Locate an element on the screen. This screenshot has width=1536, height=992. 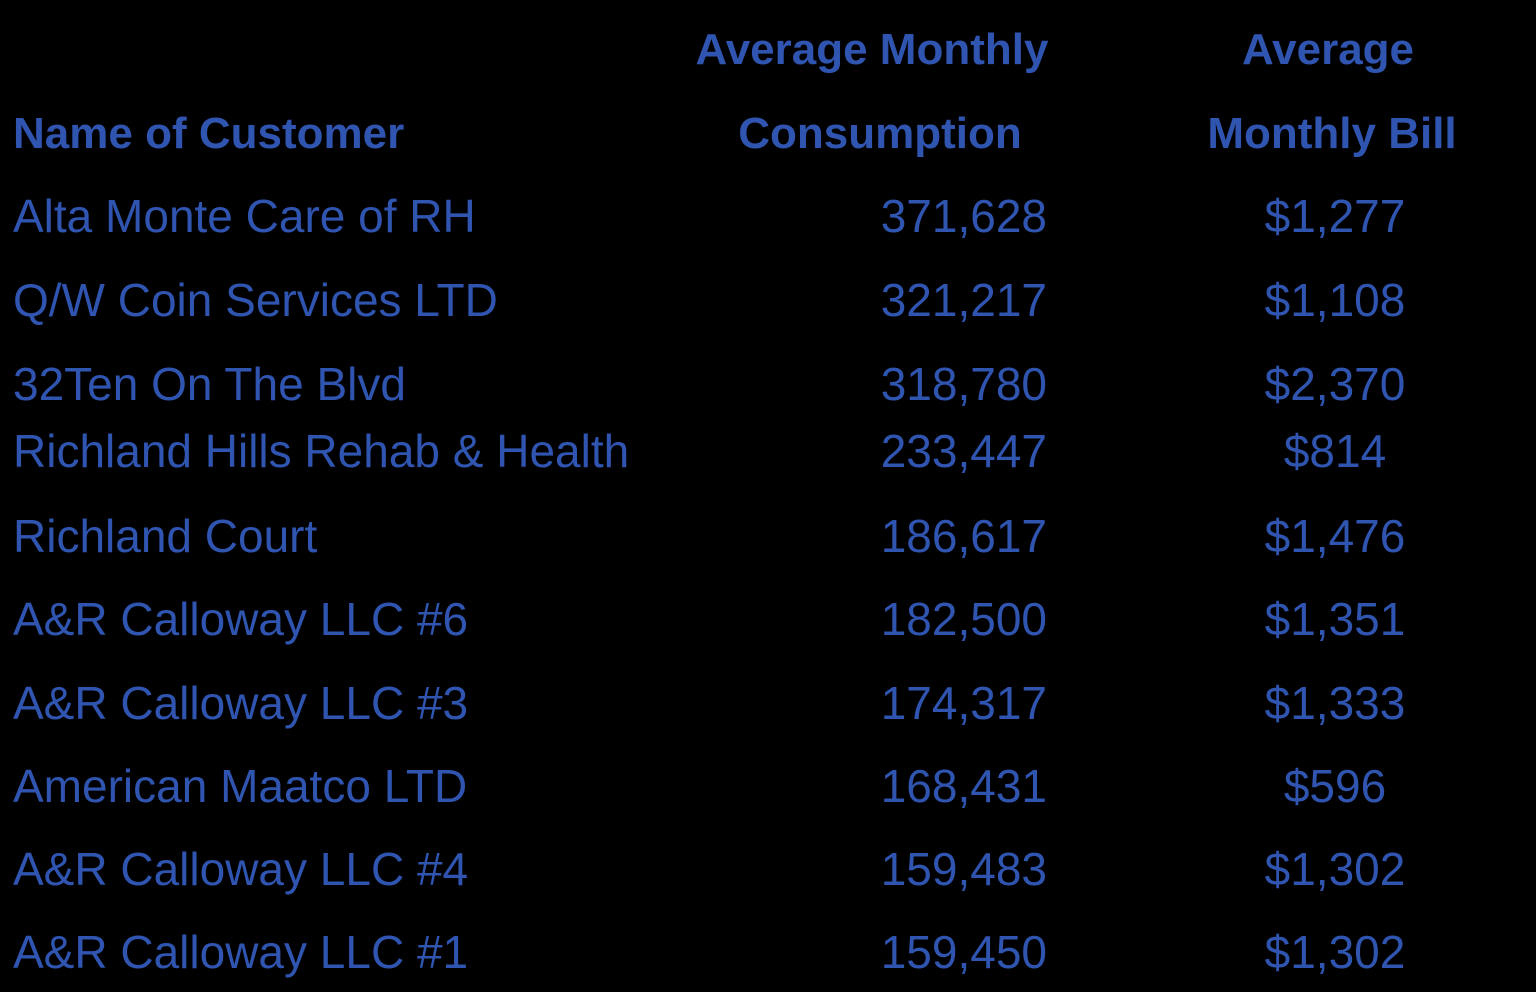
customer-name-cell: A&R Calloway LLC #6 is located at coordinates (241, 619).